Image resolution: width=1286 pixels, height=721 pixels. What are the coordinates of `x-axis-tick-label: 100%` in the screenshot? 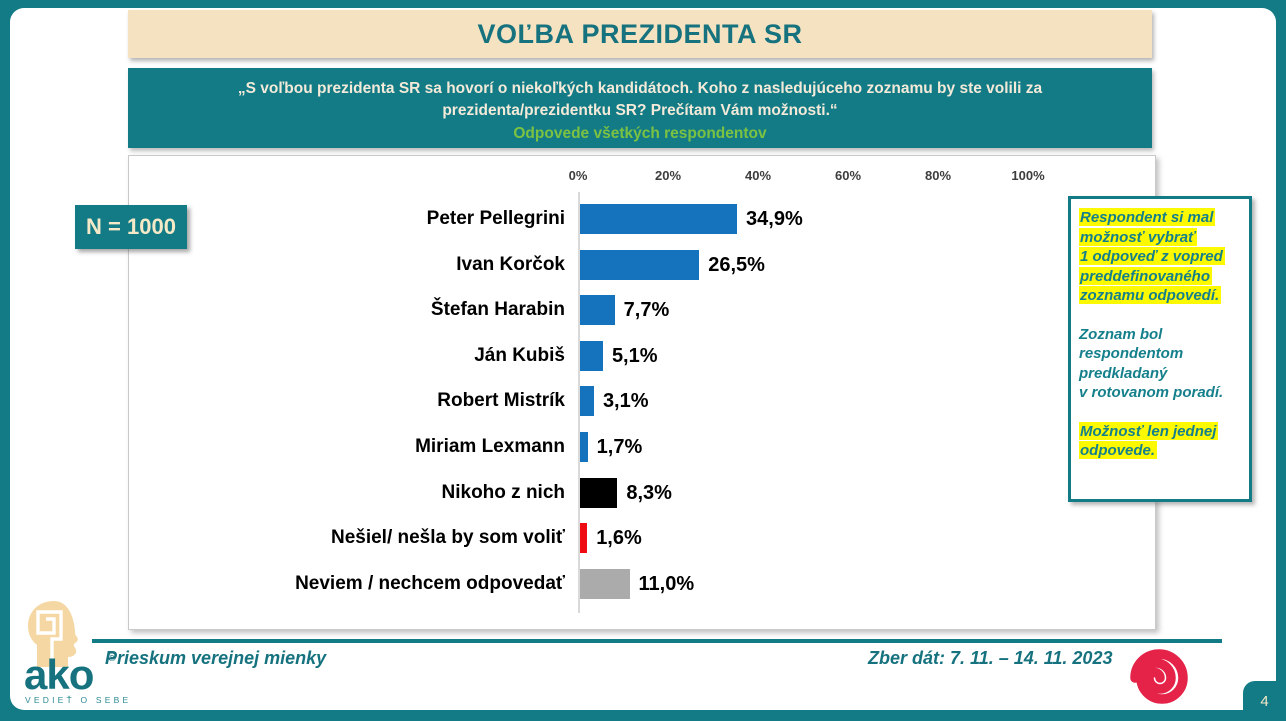 It's located at (1028, 175).